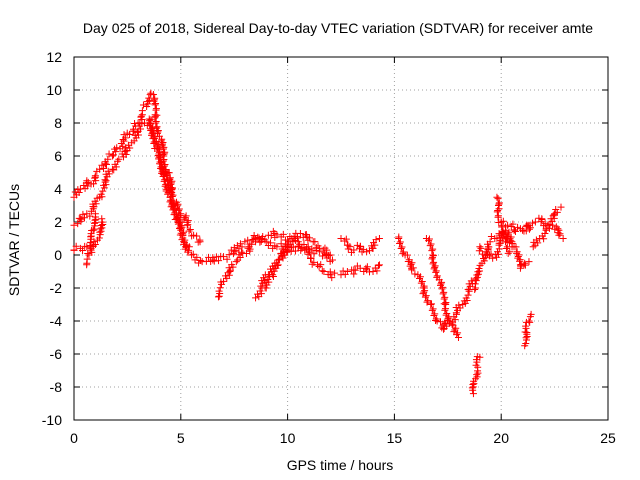  Describe the element at coordinates (58, 123) in the screenshot. I see `y-tick-label: 8` at that location.